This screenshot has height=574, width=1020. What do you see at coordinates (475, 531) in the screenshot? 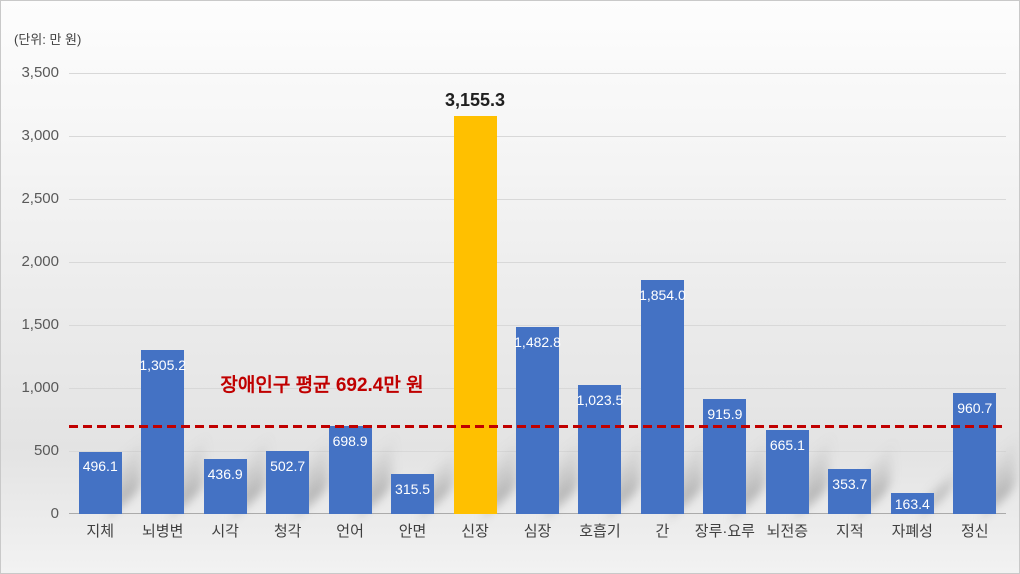
I see `x-axis-label: 신장` at bounding box center [475, 531].